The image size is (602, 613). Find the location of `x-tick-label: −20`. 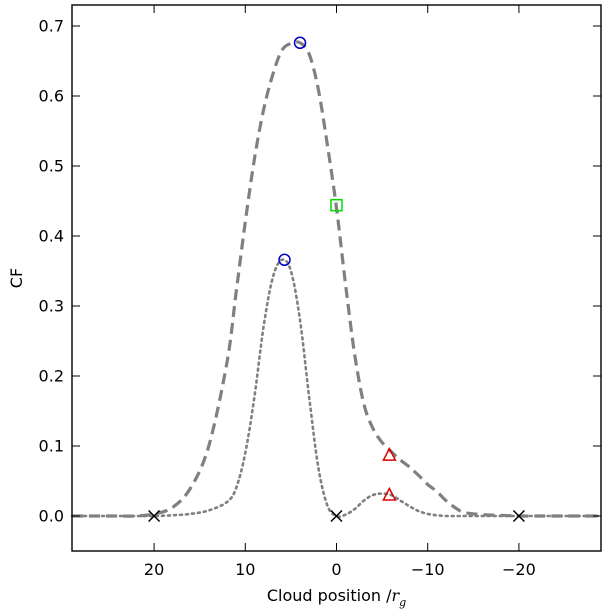

x-tick-label: −20 is located at coordinates (519, 569).